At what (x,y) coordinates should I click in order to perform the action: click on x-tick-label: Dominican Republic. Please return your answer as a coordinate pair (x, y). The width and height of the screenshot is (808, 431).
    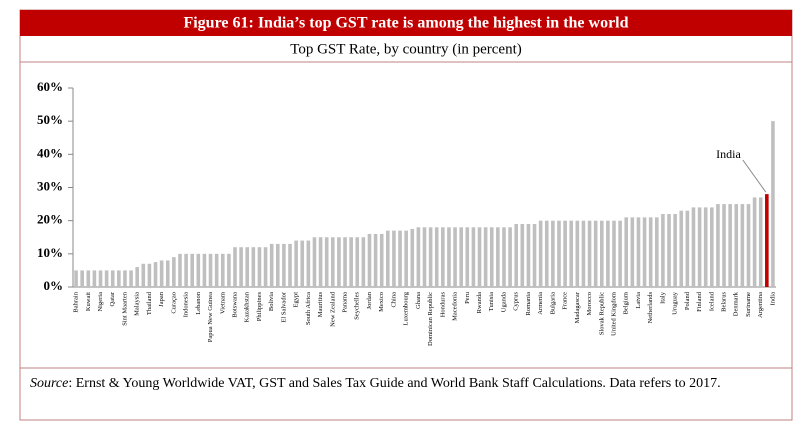
    Looking at the image, I should click on (430, 319).